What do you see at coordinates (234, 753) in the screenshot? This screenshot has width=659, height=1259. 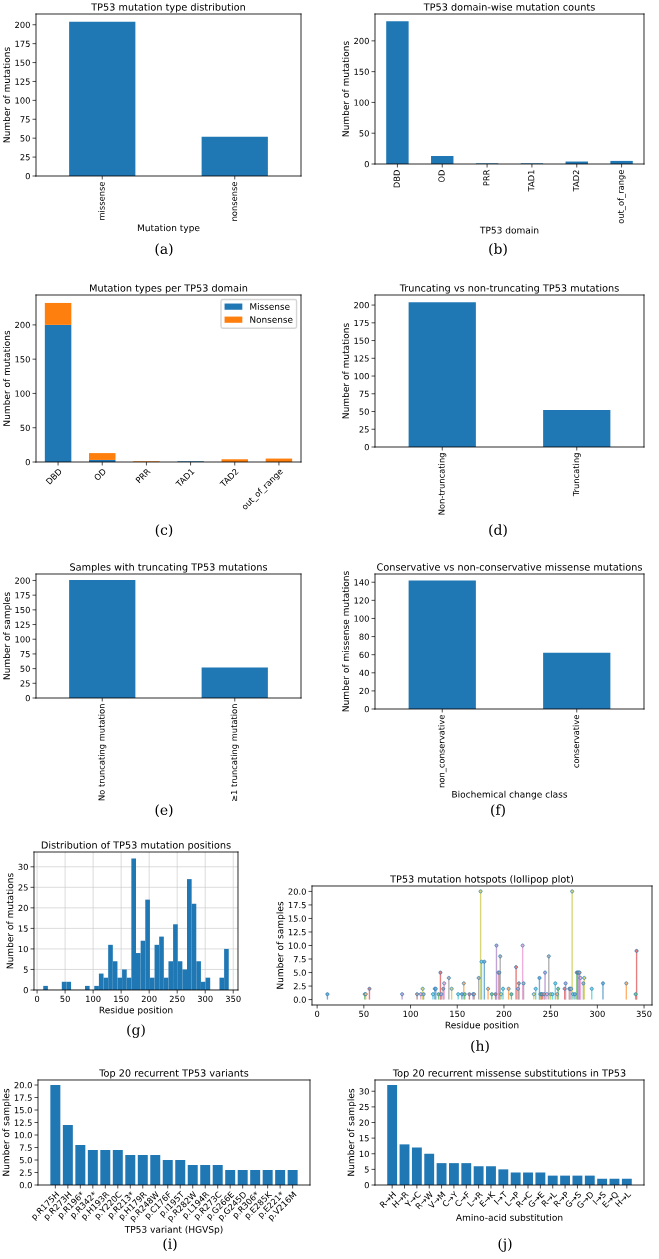 I see `x-tick-label: ≥1 truncating mutation` at bounding box center [234, 753].